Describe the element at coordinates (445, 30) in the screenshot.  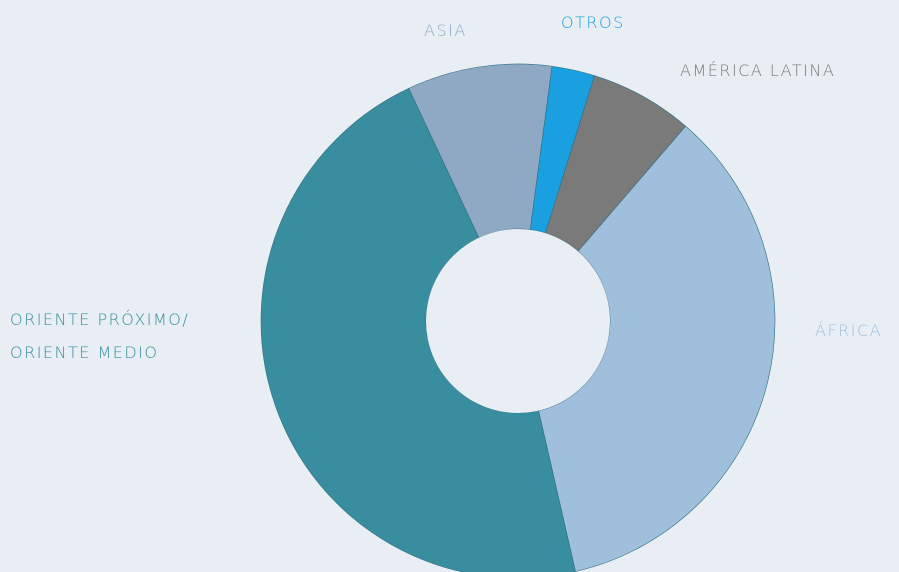
I see `slice-label: ASIA` at that location.